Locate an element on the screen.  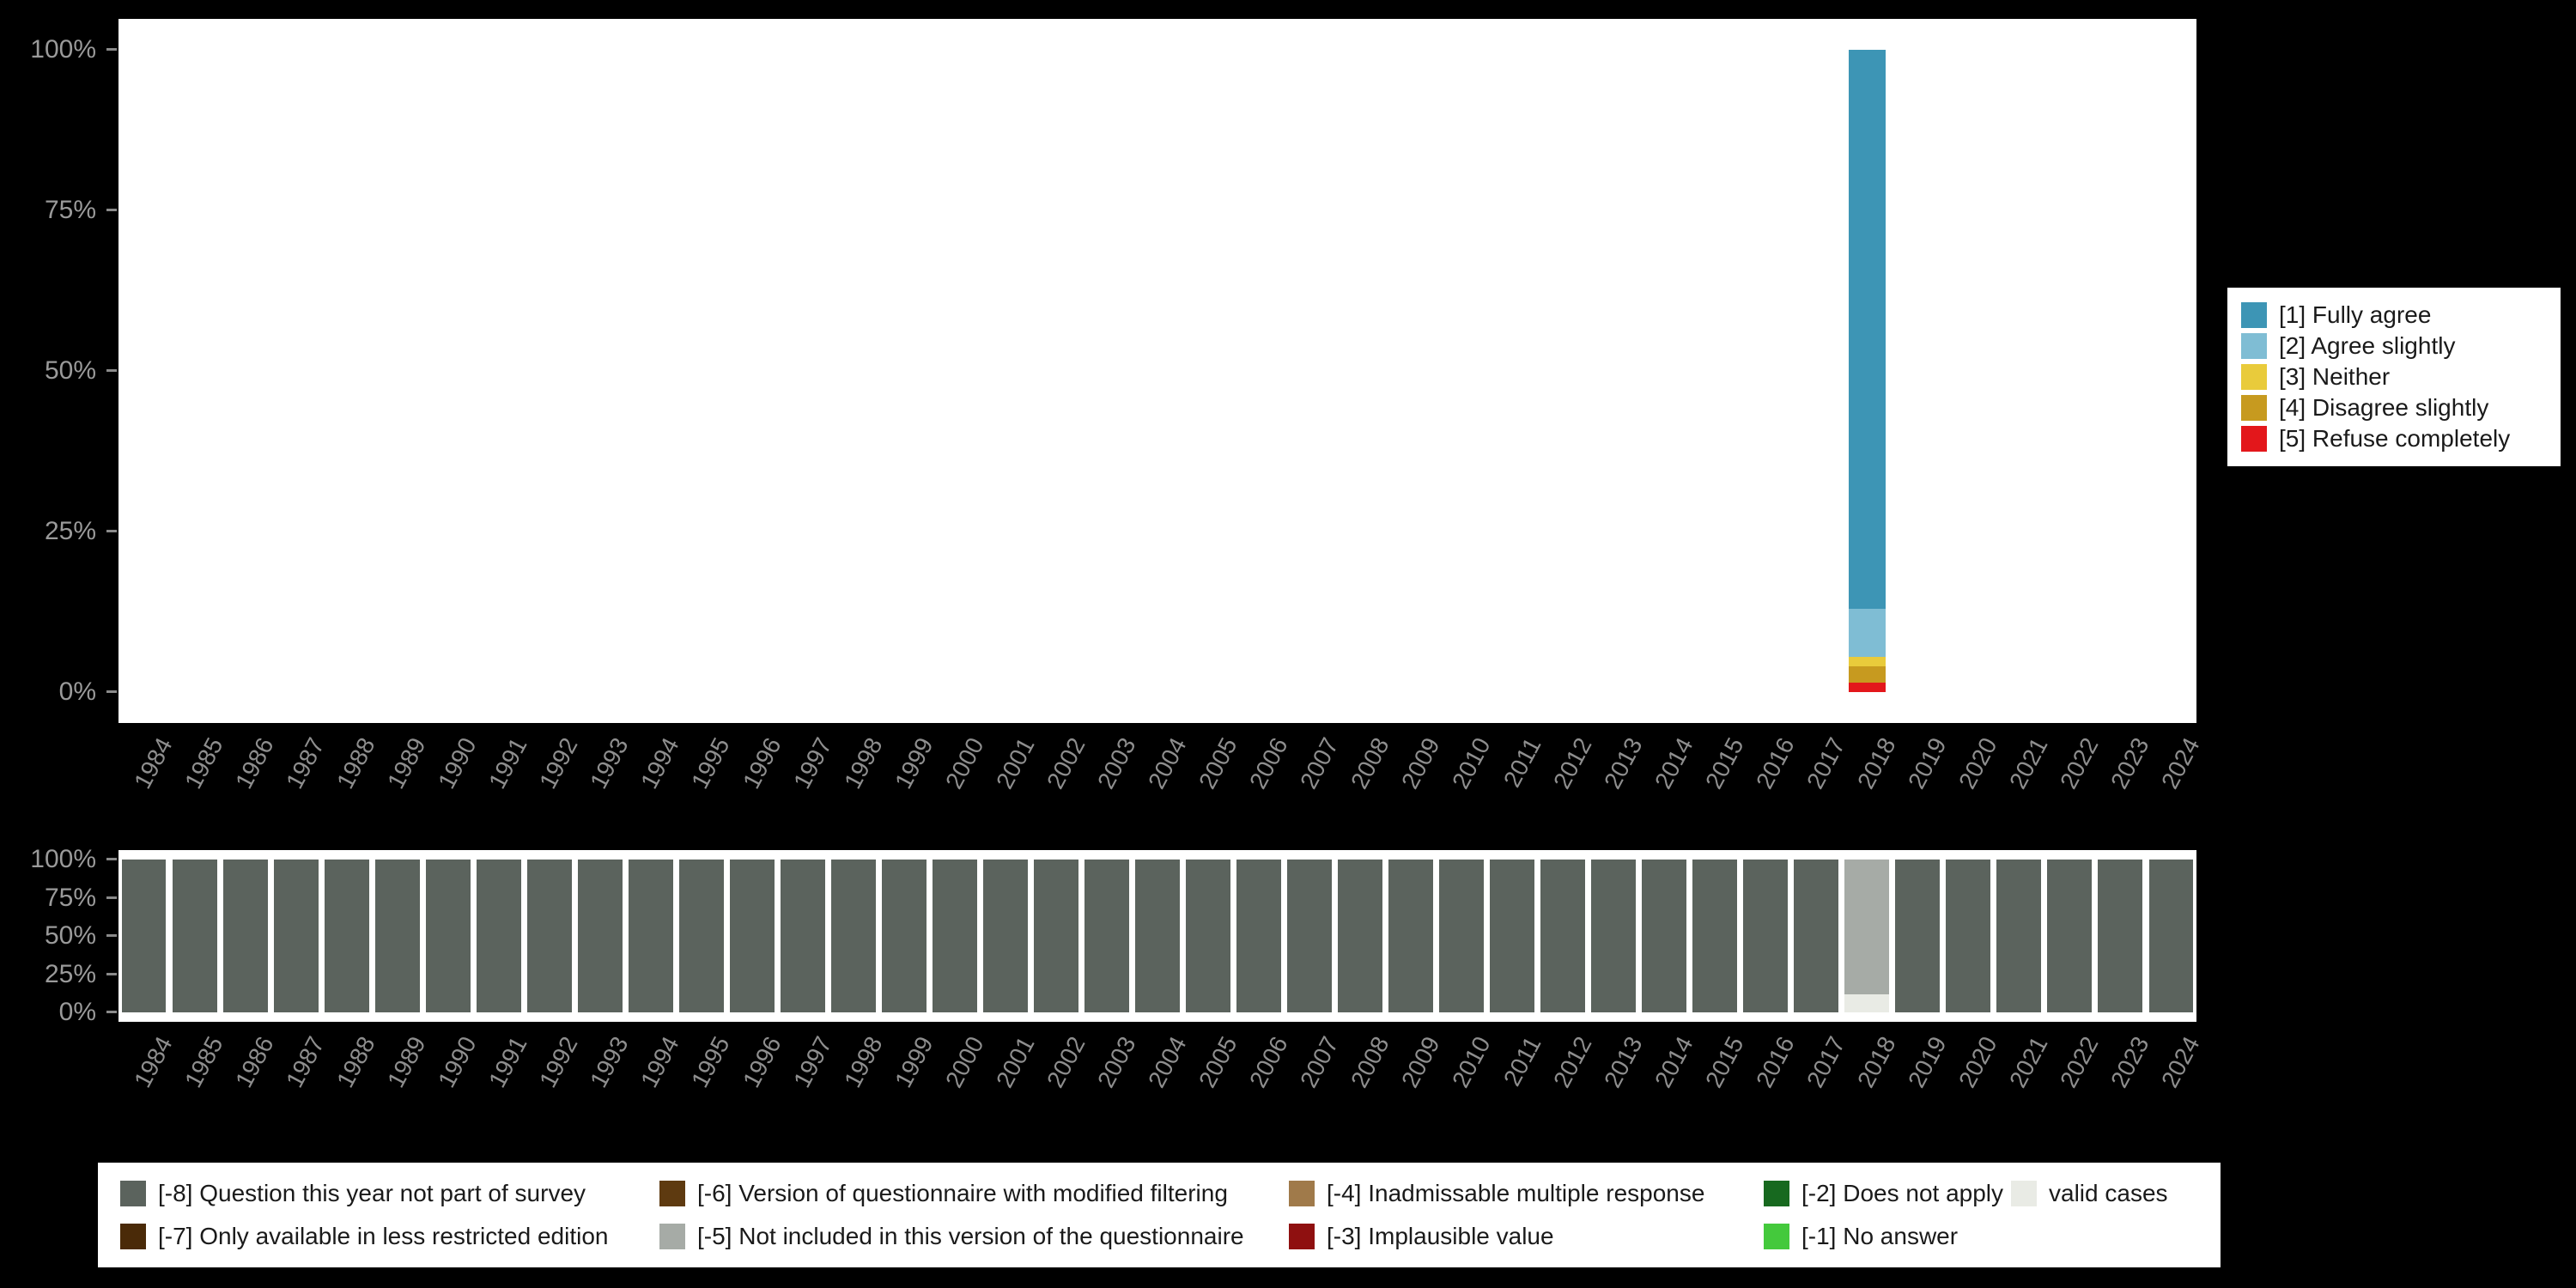
legend-item-label: [-1] No answer is located at coordinates (1880, 1236).